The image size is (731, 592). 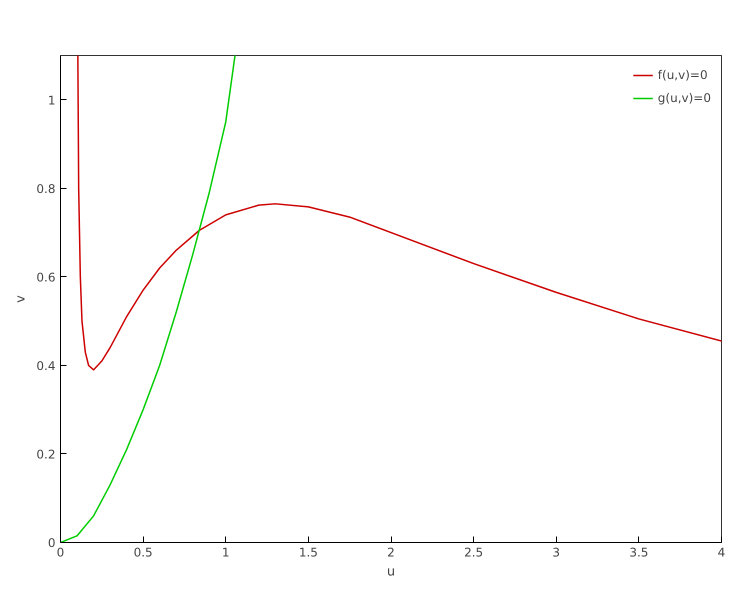 What do you see at coordinates (391, 553) in the screenshot?
I see `x-tick-label: 2` at bounding box center [391, 553].